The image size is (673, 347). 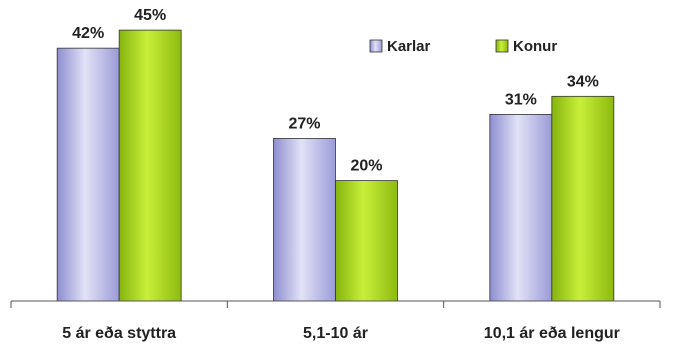 What do you see at coordinates (535, 46) in the screenshot?
I see `legend-label-konur: Konur` at bounding box center [535, 46].